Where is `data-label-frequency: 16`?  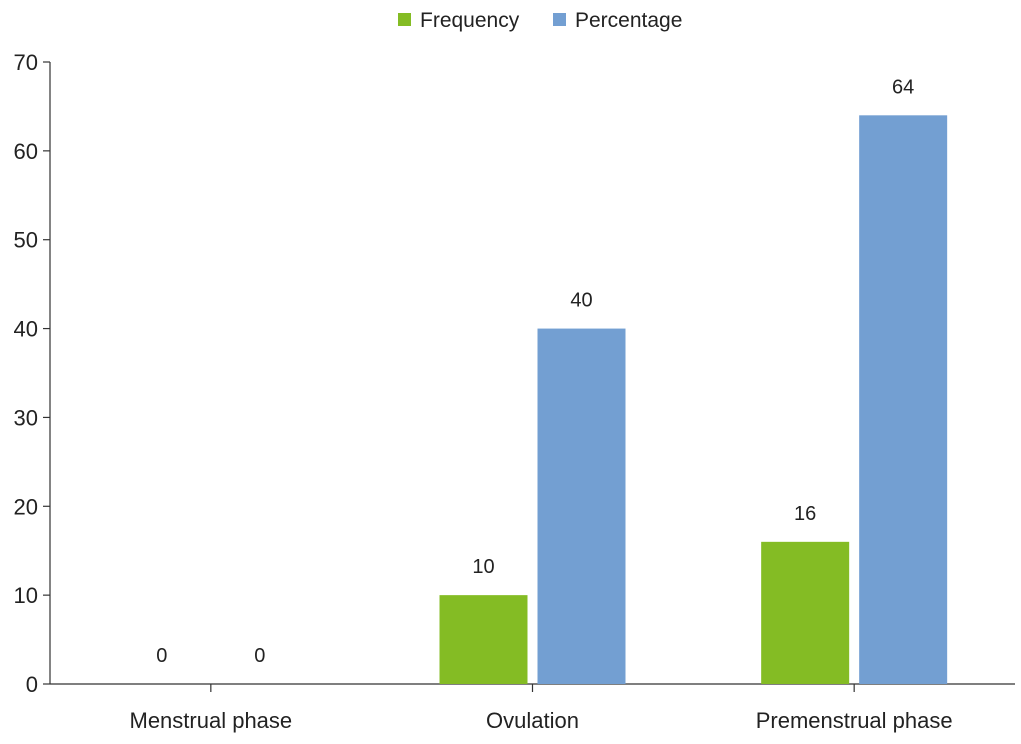 data-label-frequency: 16 is located at coordinates (805, 514).